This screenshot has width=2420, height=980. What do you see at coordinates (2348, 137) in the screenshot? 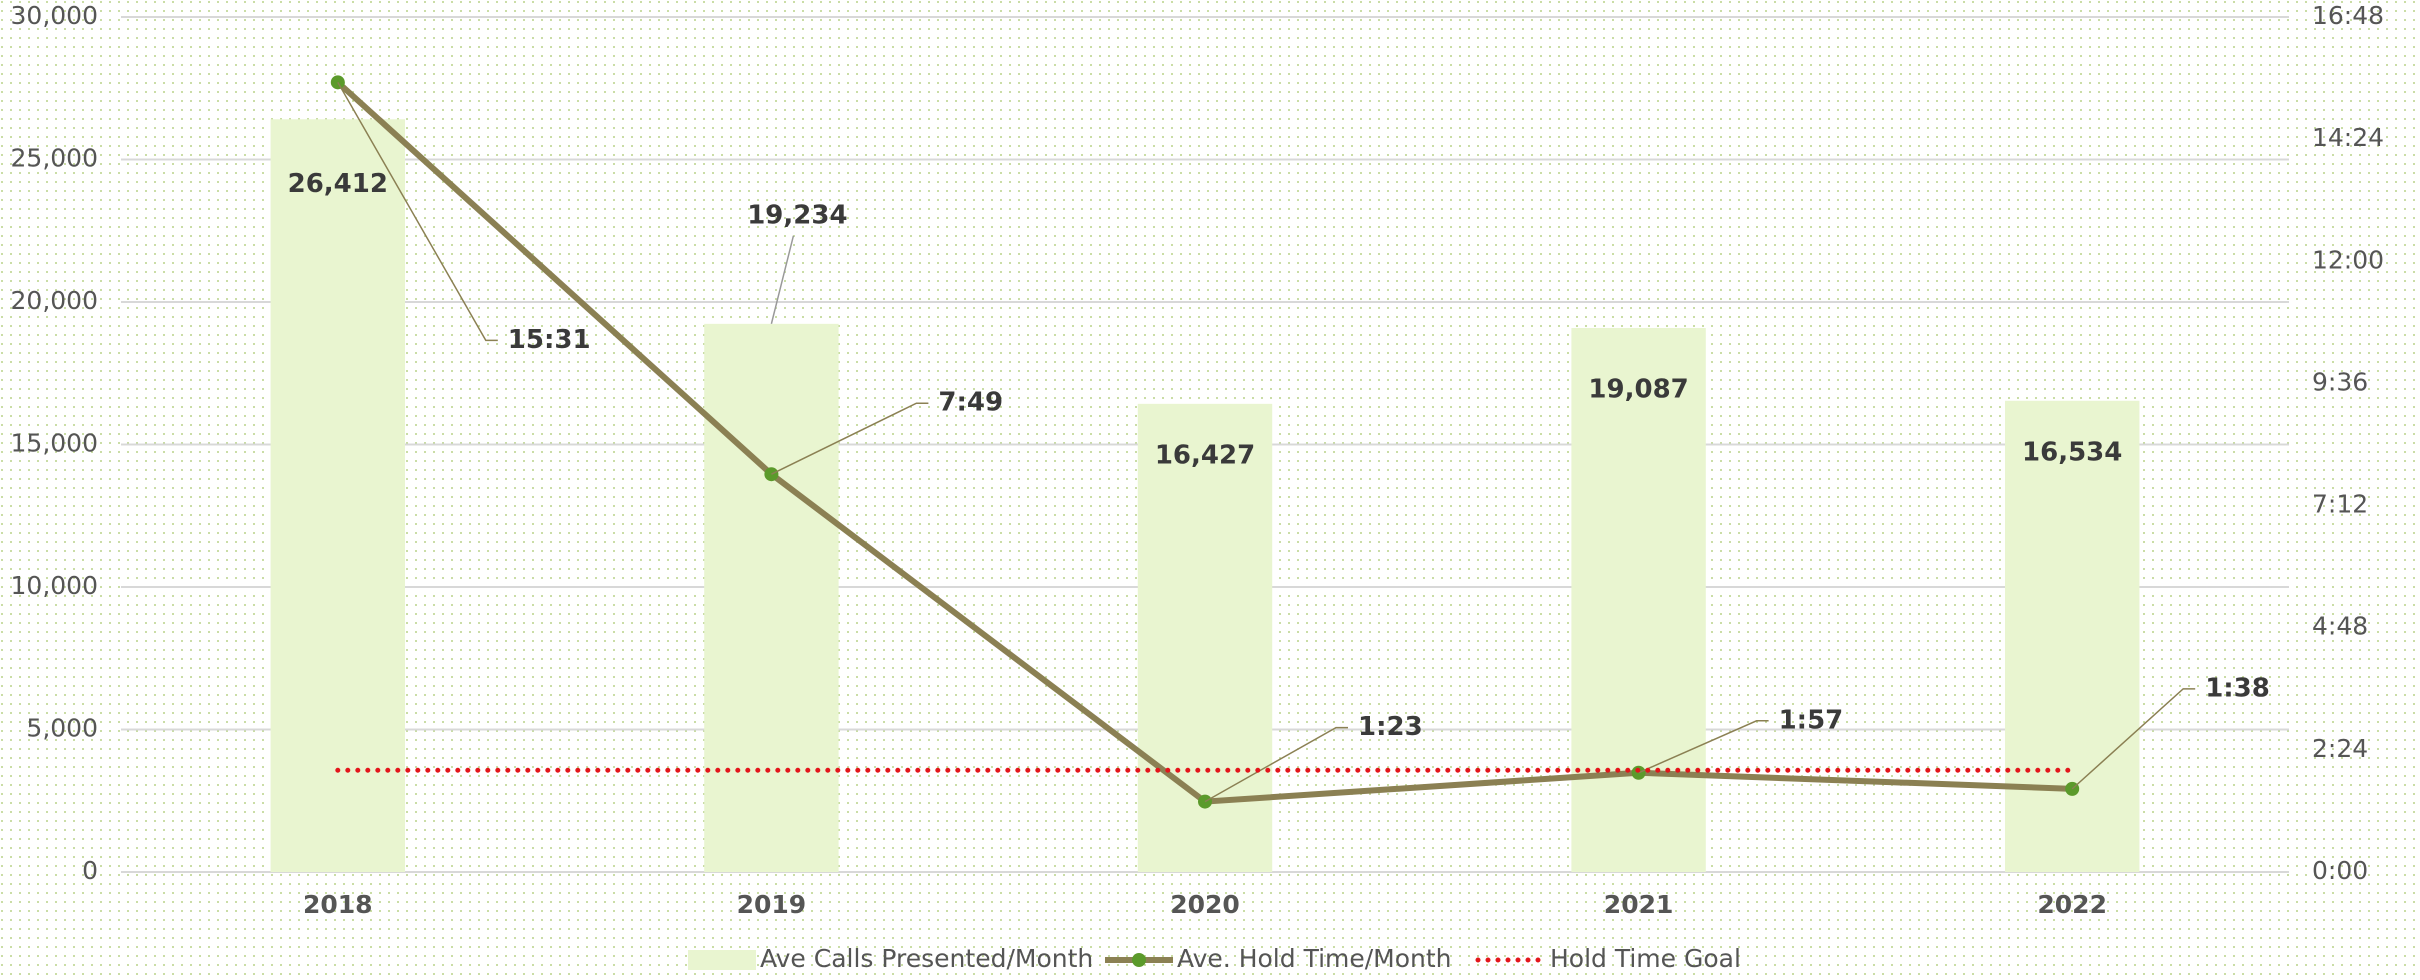
I see `y2-tick-label: 14:24` at bounding box center [2348, 137].